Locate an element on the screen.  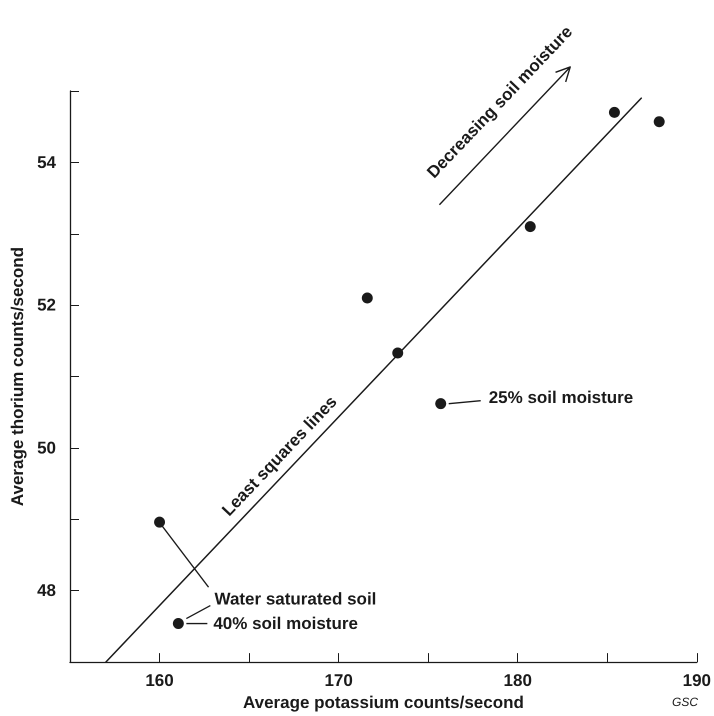
y-tick-label: 54 is located at coordinates (47, 162).